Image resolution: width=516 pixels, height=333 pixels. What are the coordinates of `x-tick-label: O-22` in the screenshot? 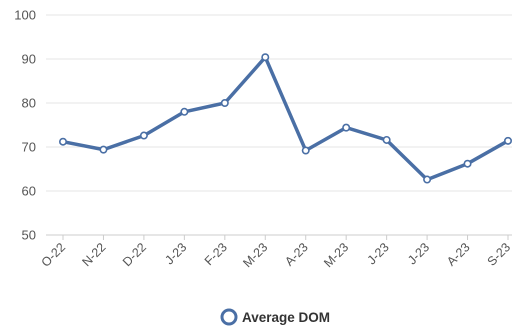 It's located at (54, 255).